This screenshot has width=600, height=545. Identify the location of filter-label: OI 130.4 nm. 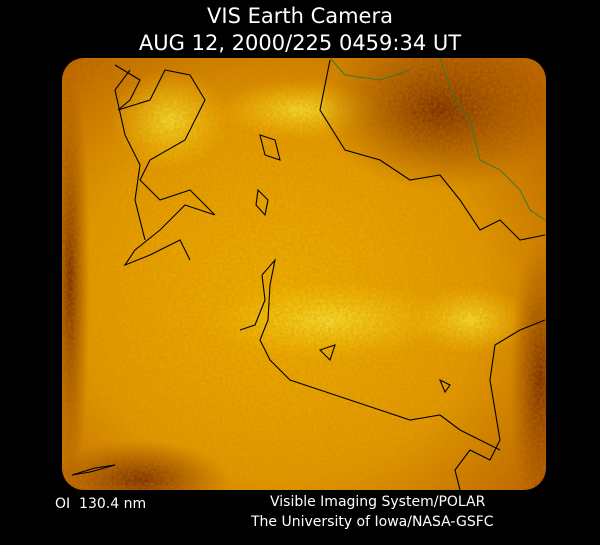
(100, 504).